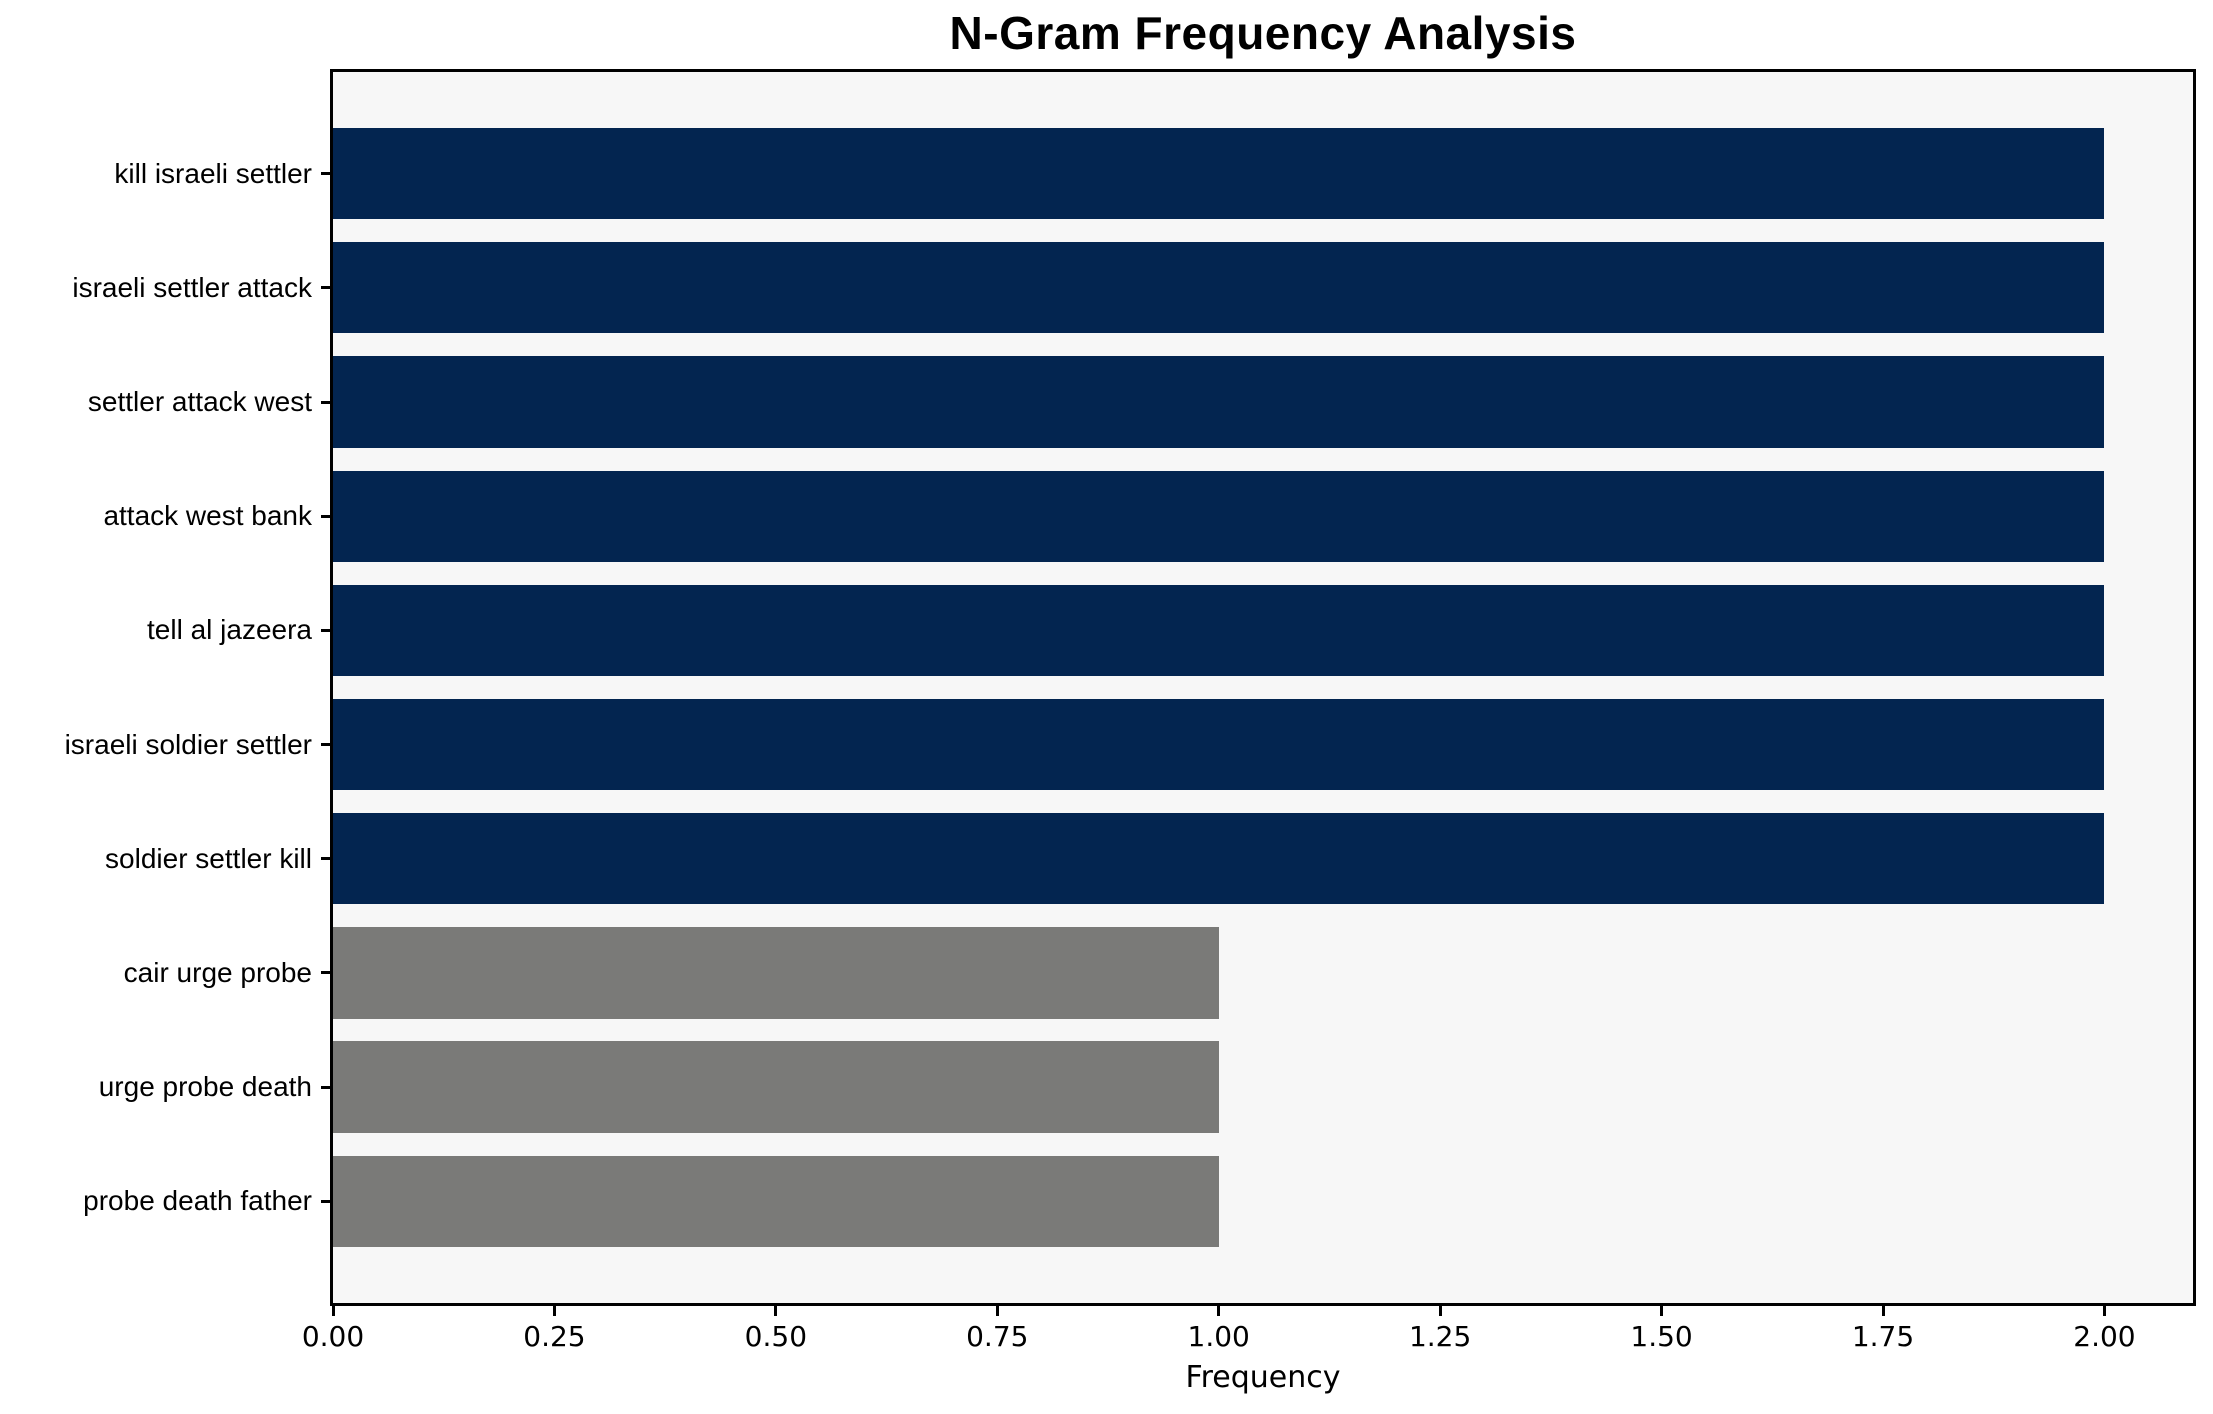 This screenshot has height=1414, width=2213. Describe the element at coordinates (333, 1336) in the screenshot. I see `x-tick-label: 0.00` at that location.